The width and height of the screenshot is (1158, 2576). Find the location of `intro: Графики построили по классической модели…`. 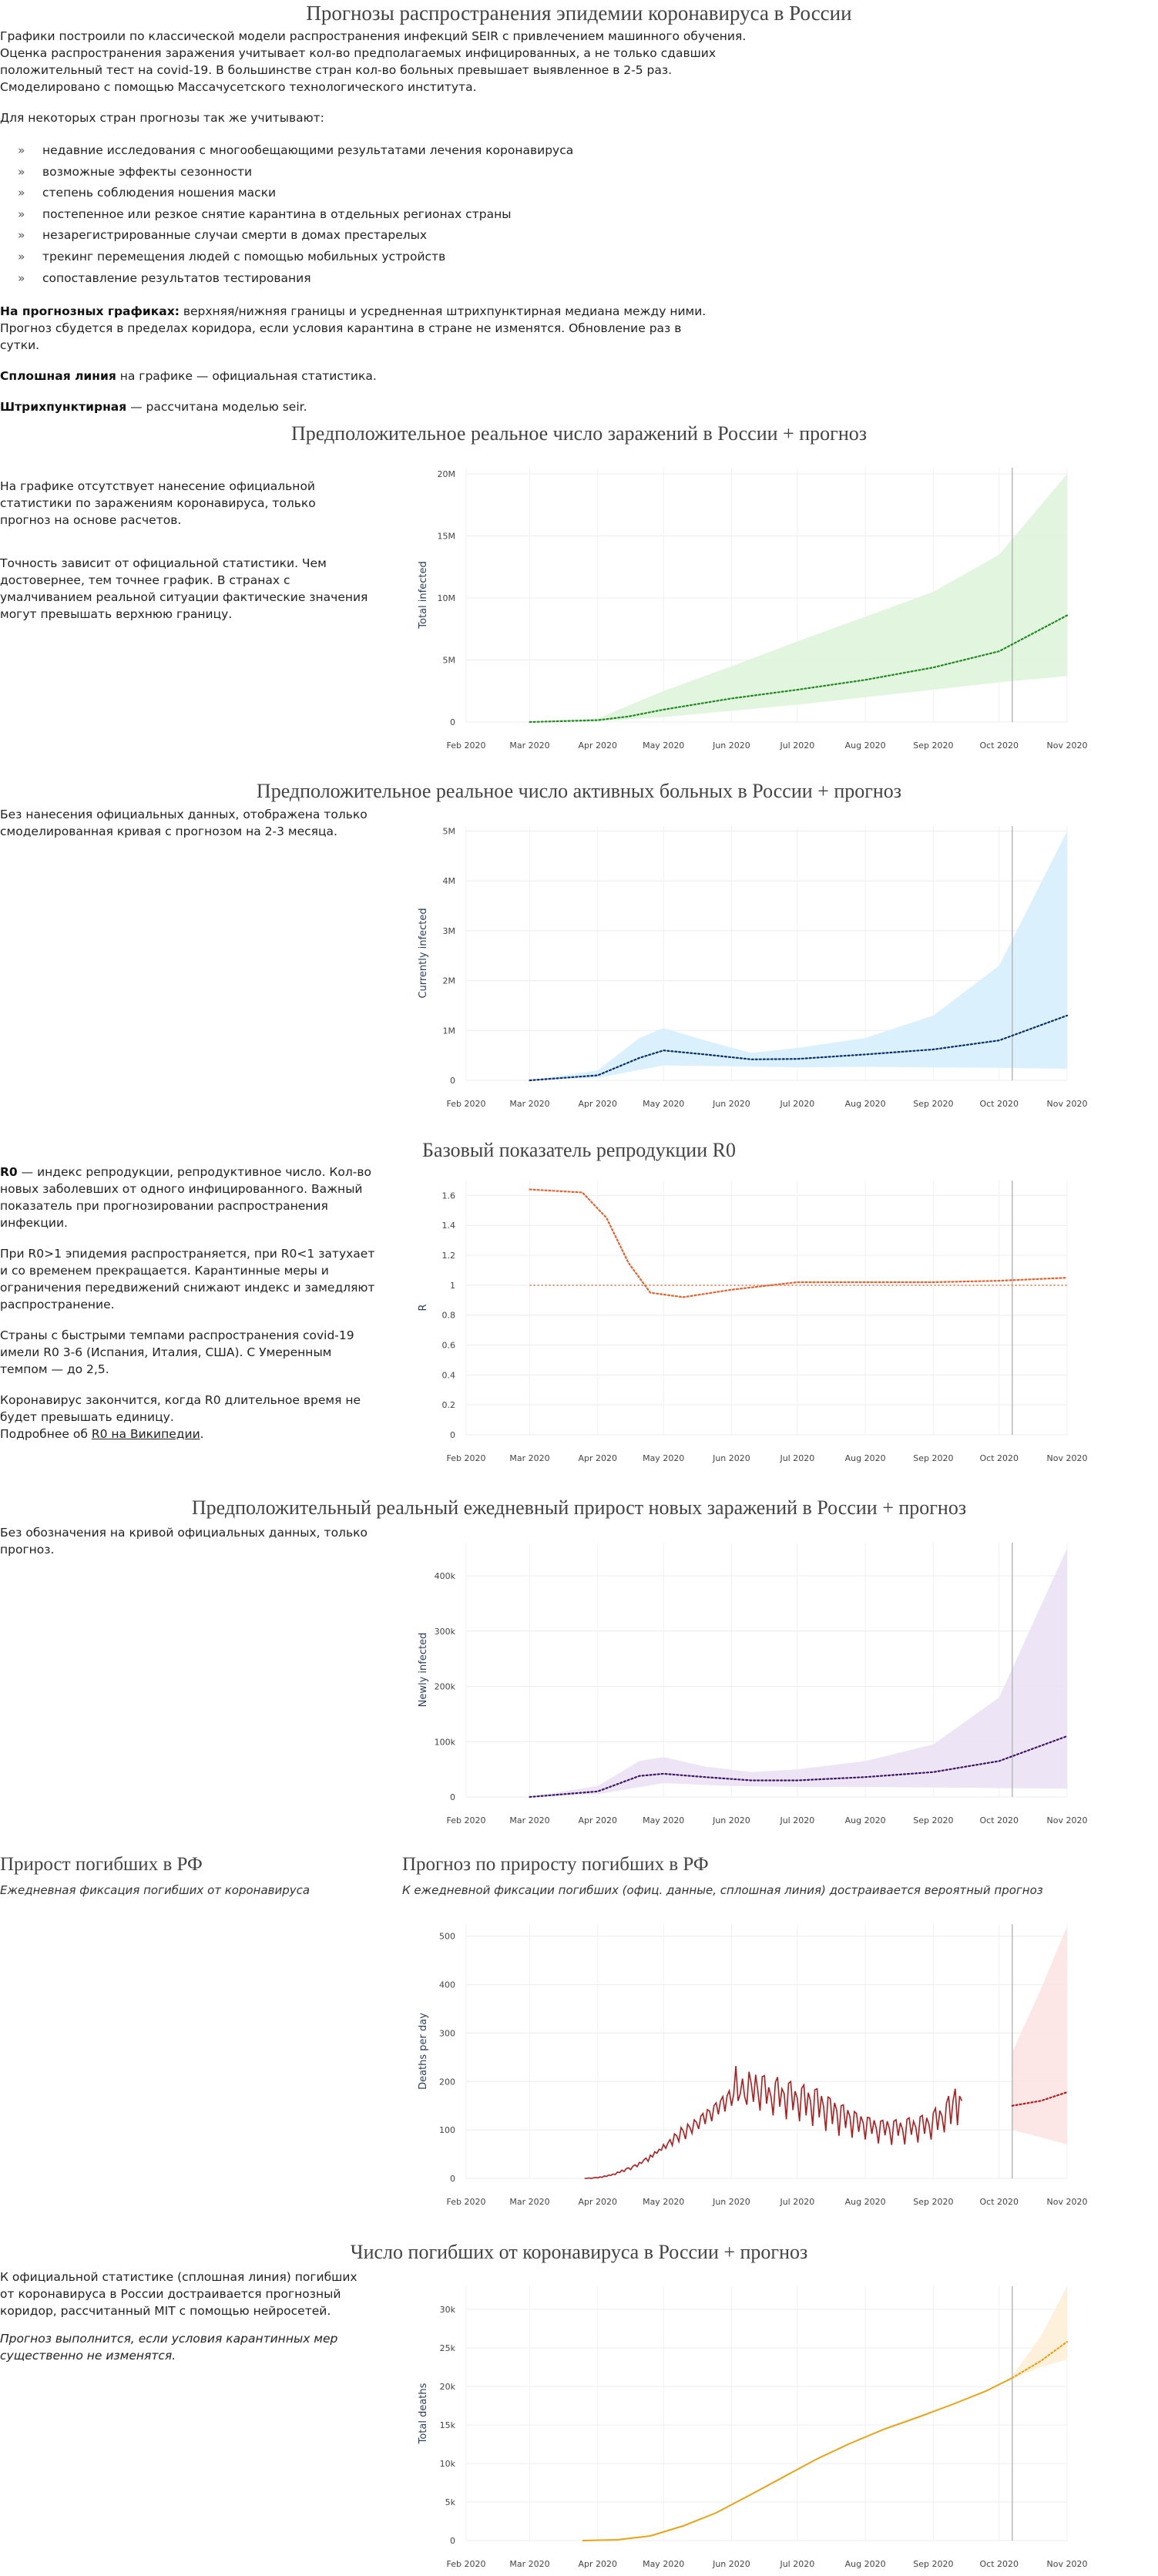

intro: Графики построили по классической модели… is located at coordinates (377, 228).